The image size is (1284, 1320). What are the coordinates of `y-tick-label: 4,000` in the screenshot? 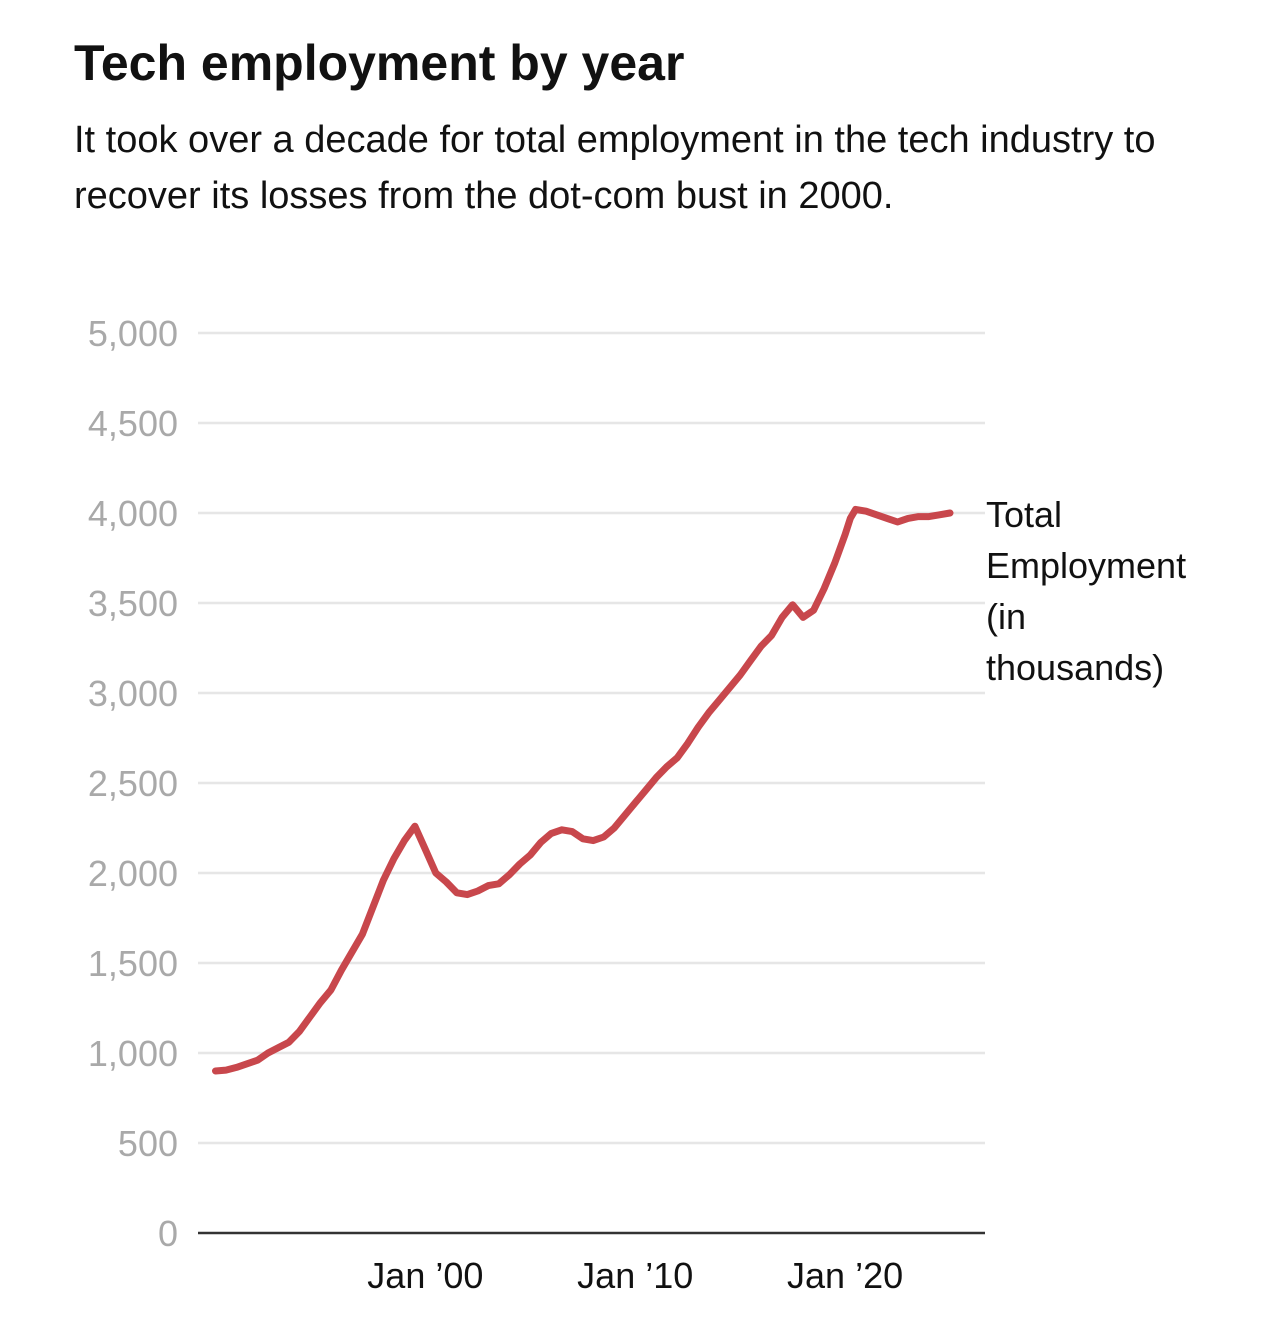 It's located at (133, 513).